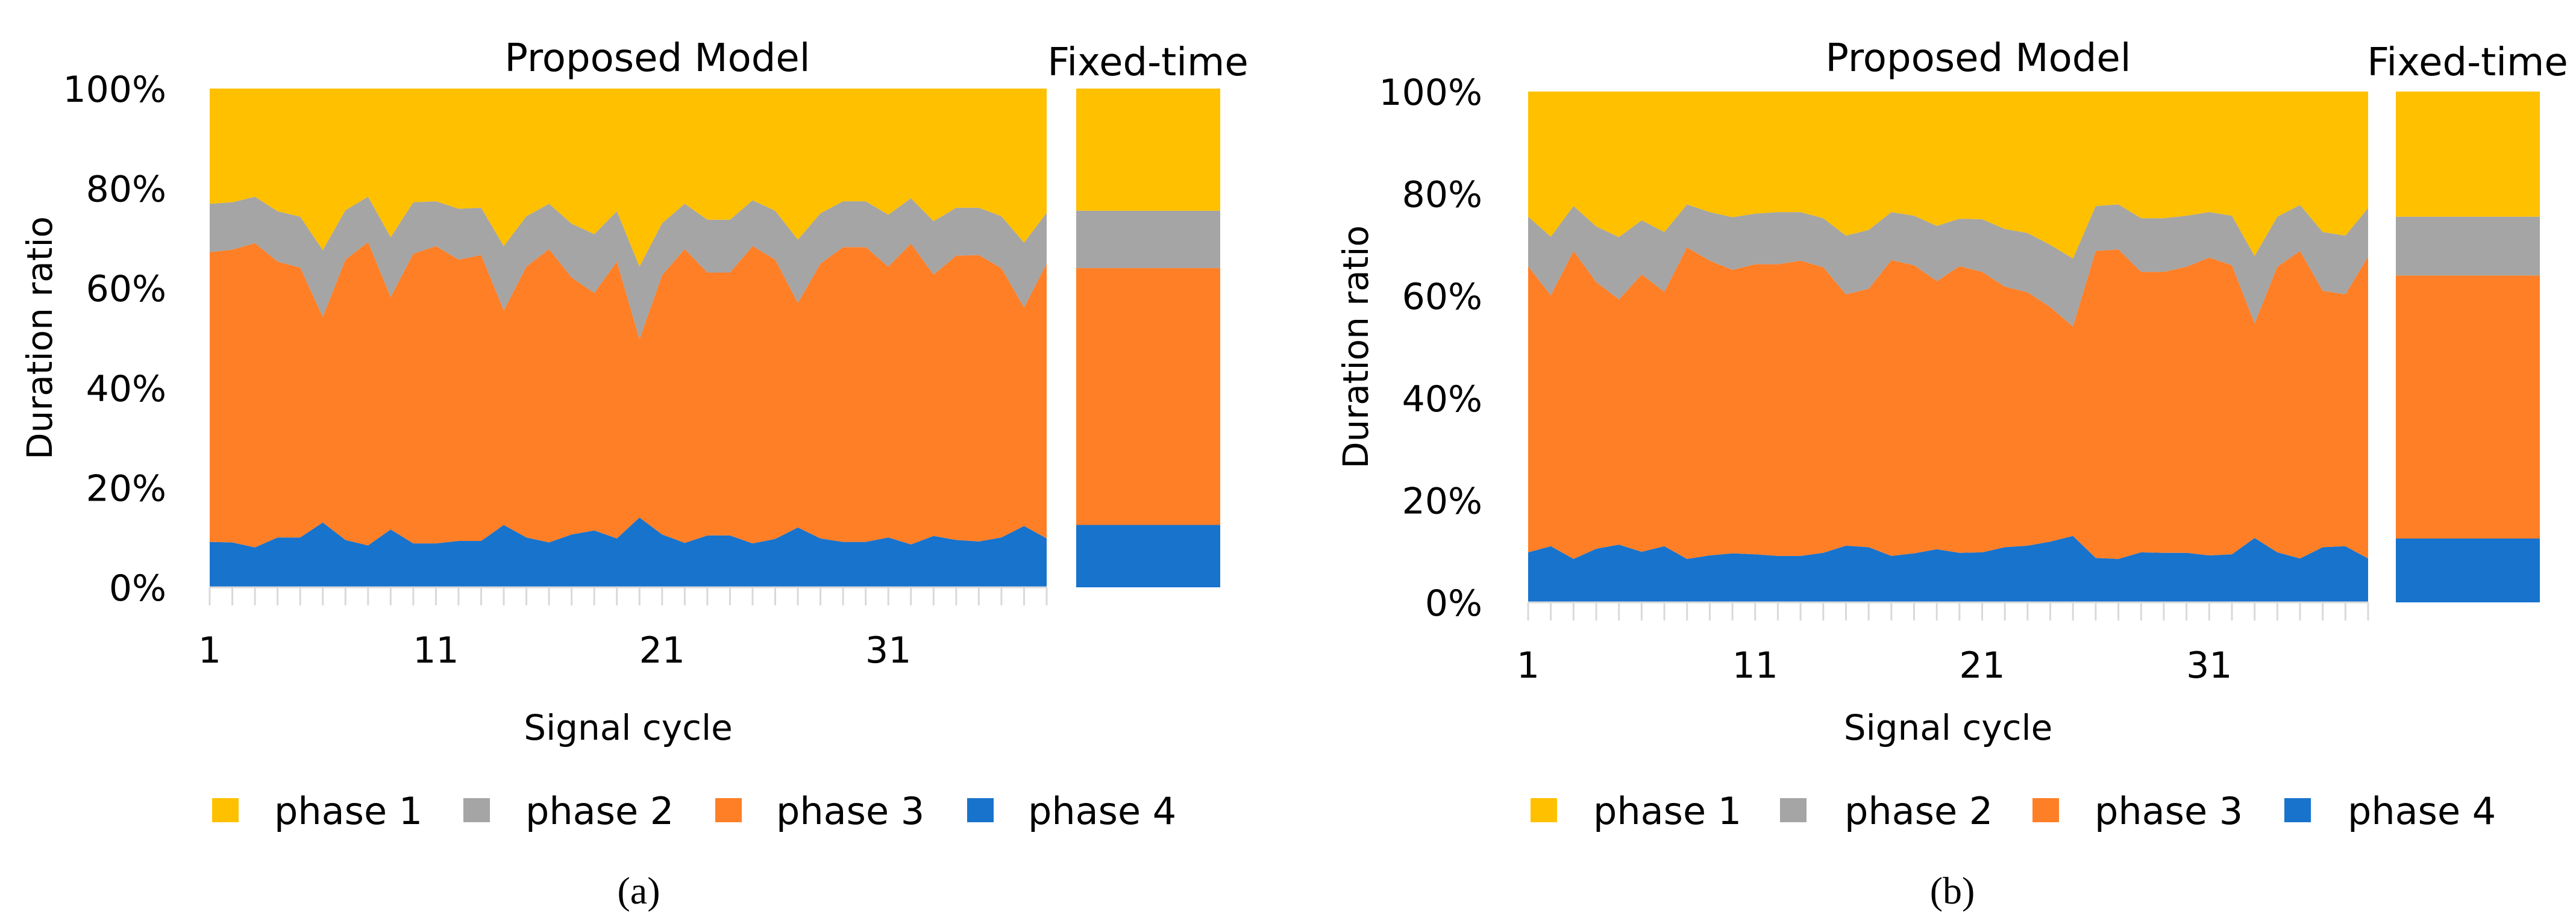 This screenshot has width=2576, height=915. What do you see at coordinates (1952, 890) in the screenshot?
I see `panel-label: (b)` at bounding box center [1952, 890].